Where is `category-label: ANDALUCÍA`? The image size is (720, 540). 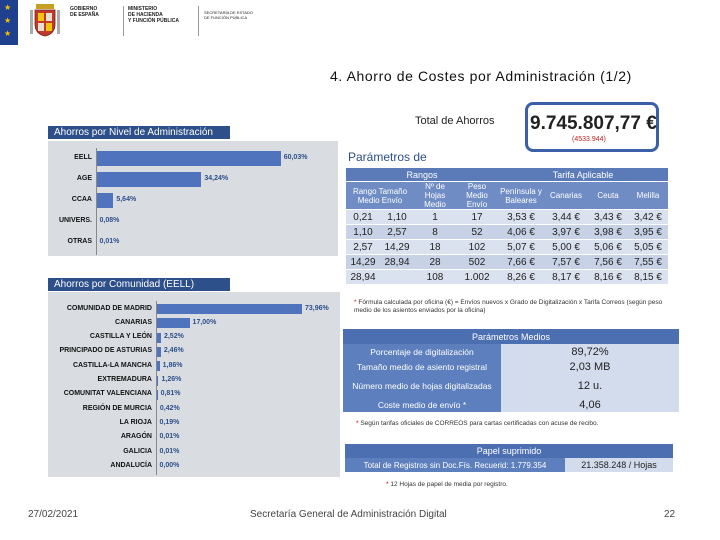
category-label: ANDALUCÍA is located at coordinates (131, 465).